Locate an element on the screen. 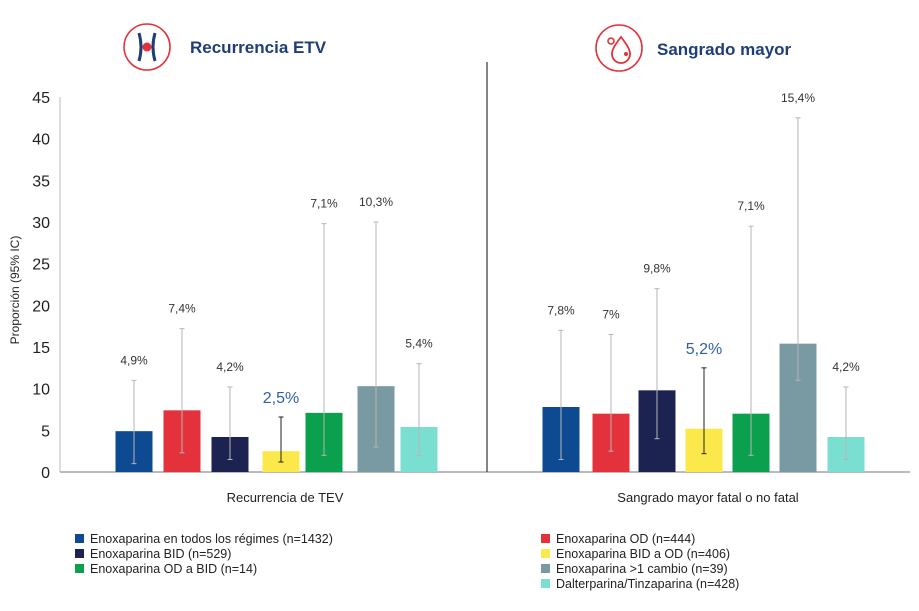 The image size is (919, 611). legend-label: Dalterparina/Tinzaparina (n=428) is located at coordinates (648, 583).